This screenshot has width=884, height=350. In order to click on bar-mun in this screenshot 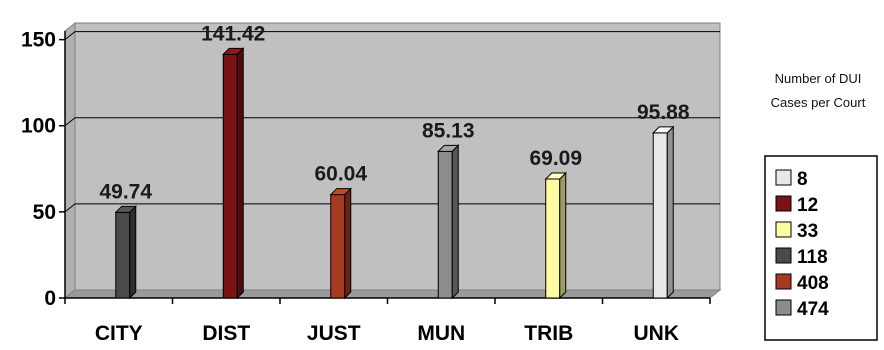, I will do `click(448, 222)`.